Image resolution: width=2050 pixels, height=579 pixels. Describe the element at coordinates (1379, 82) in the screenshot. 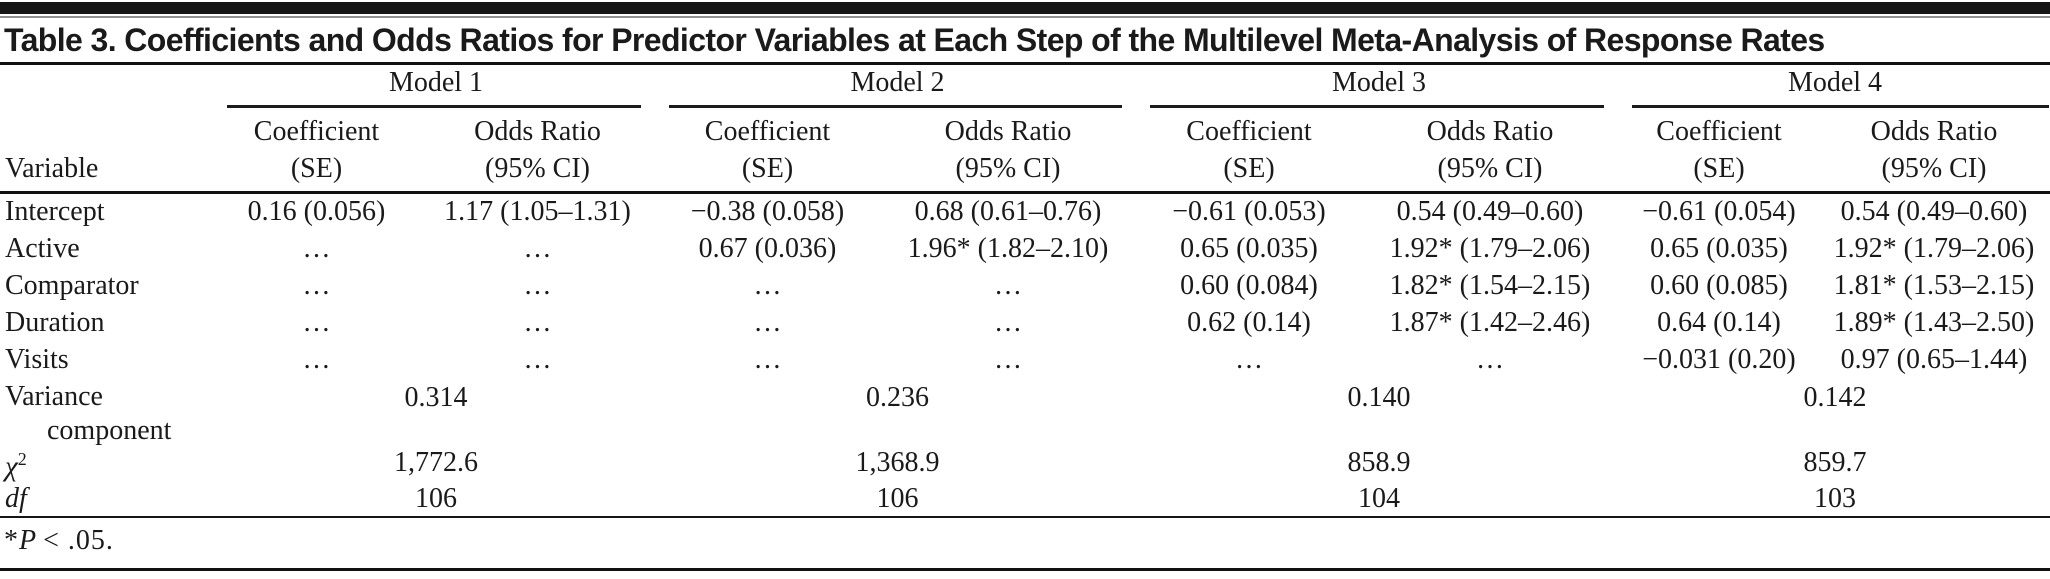

I see `model-3-label: Model 3` at that location.